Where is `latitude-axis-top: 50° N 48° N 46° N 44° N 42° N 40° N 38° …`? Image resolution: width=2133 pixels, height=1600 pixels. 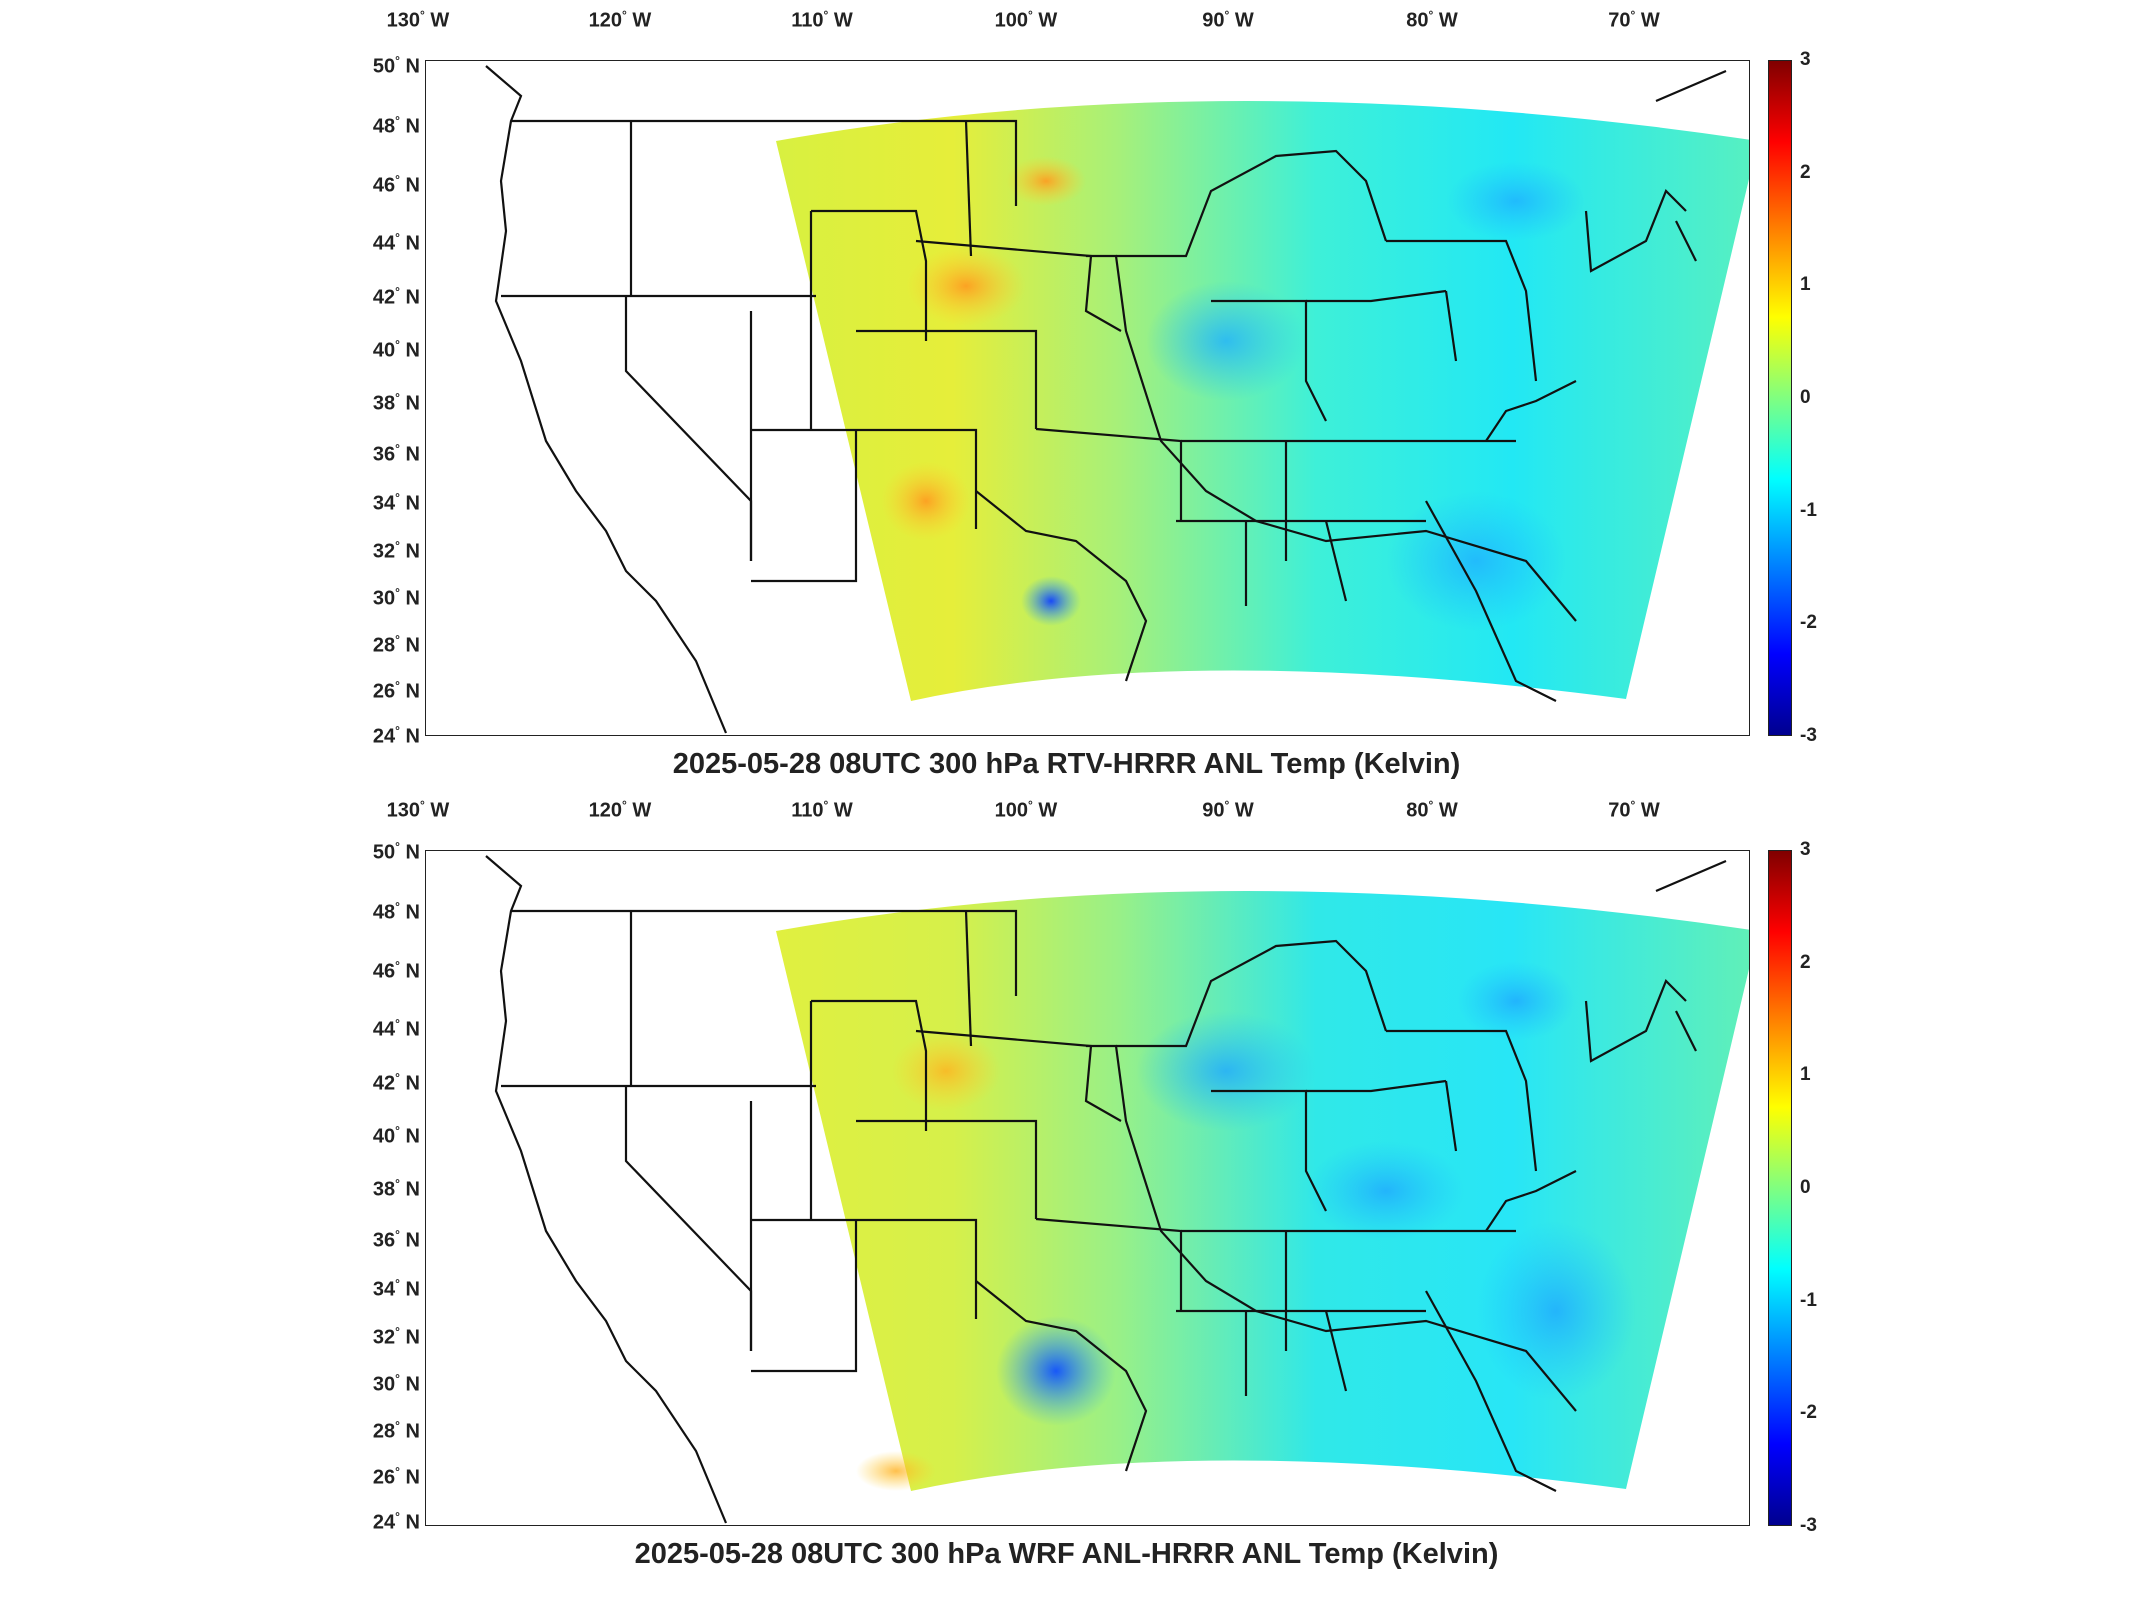
latitude-axis-top: 50° N 48° N 46° N 44° N 42° N 40° N 38° … is located at coordinates (380, 400).